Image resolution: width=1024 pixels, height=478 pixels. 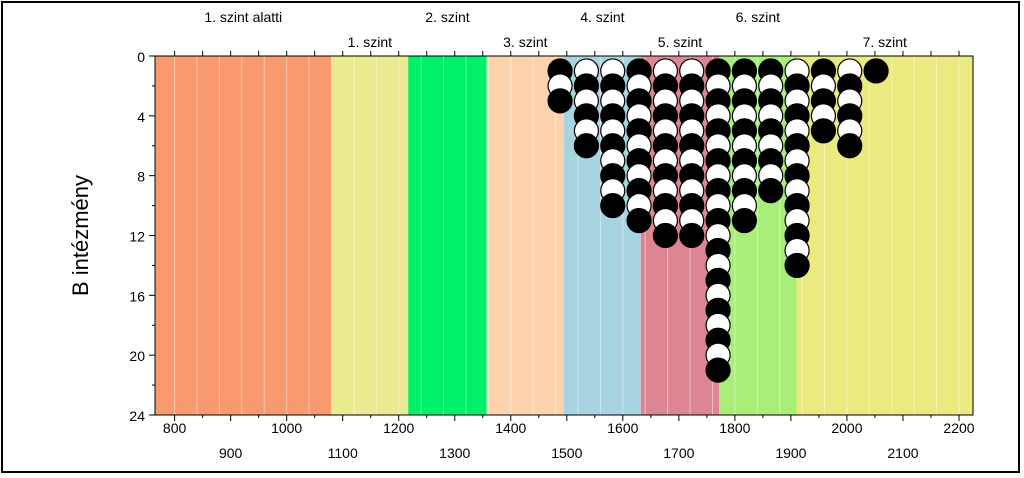 What do you see at coordinates (137, 416) in the screenshot?
I see `y-tick-label-24: 24` at bounding box center [137, 416].